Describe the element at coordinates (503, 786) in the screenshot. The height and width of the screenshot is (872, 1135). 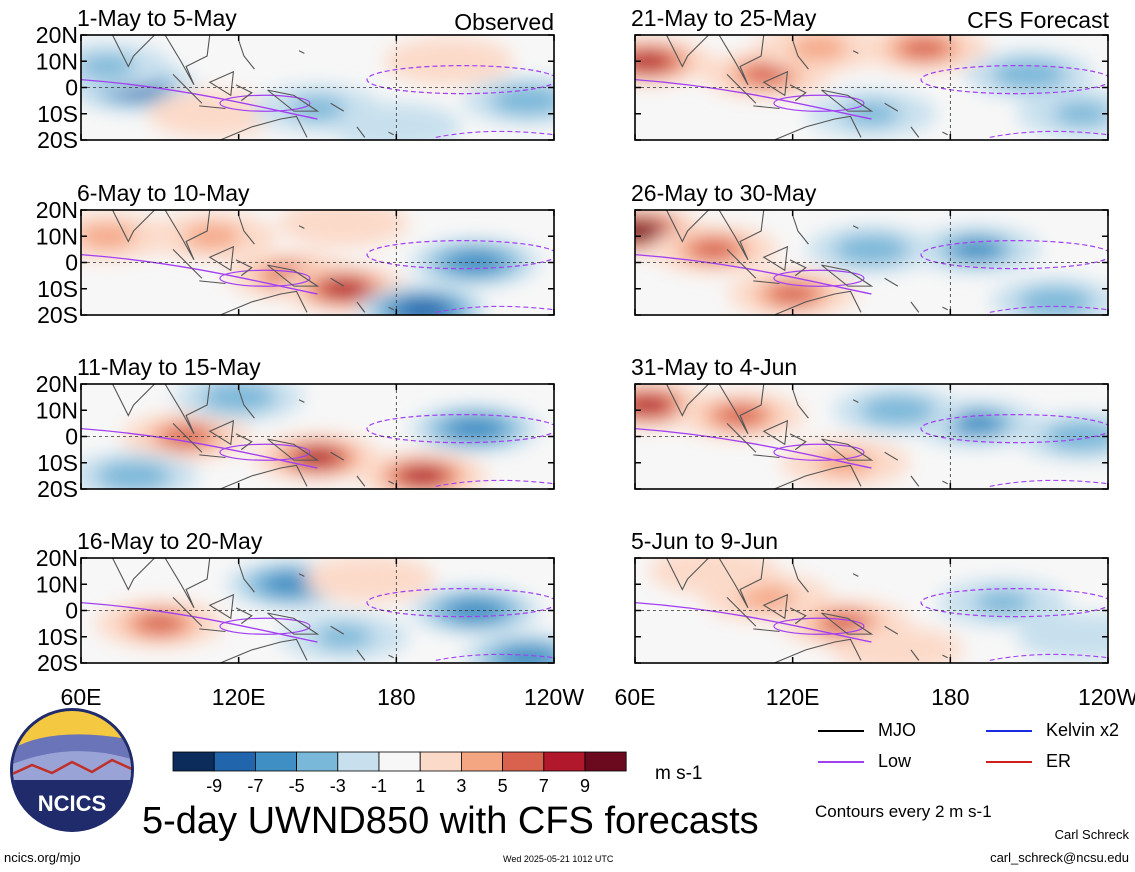
I see `colorbar-tick-label: 5` at that location.